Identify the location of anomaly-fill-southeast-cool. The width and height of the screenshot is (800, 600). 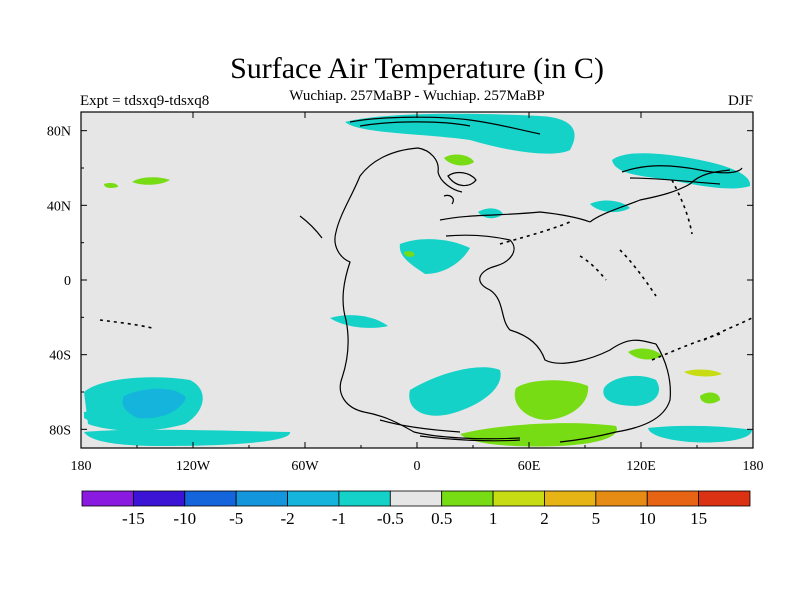
(700, 434).